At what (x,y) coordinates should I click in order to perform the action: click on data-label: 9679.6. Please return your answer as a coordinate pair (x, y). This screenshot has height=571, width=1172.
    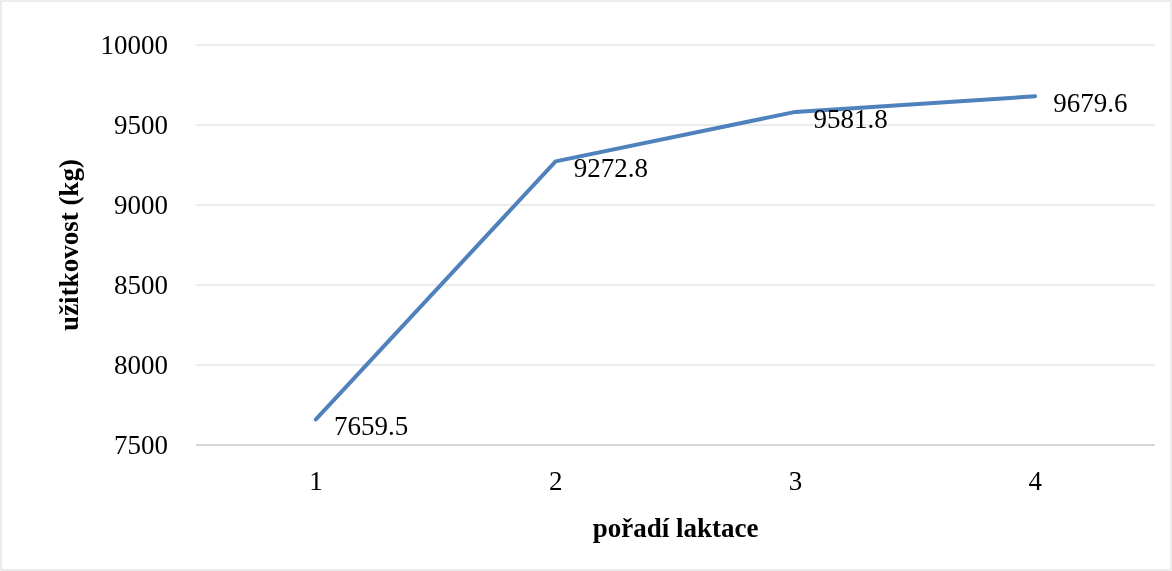
    Looking at the image, I should click on (1090, 103).